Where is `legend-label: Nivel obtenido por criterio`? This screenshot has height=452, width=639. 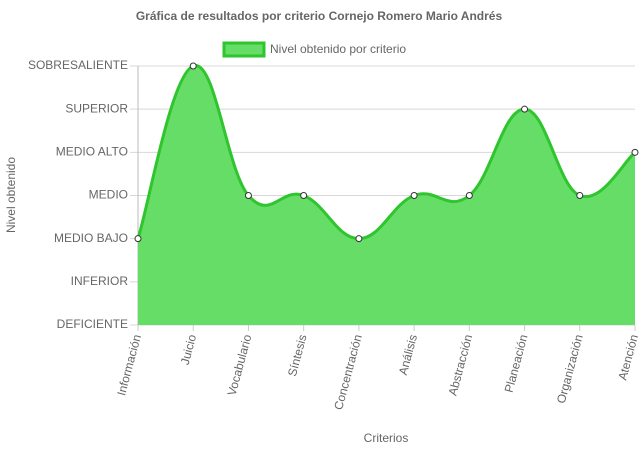
legend-label: Nivel obtenido por criterio is located at coordinates (338, 49).